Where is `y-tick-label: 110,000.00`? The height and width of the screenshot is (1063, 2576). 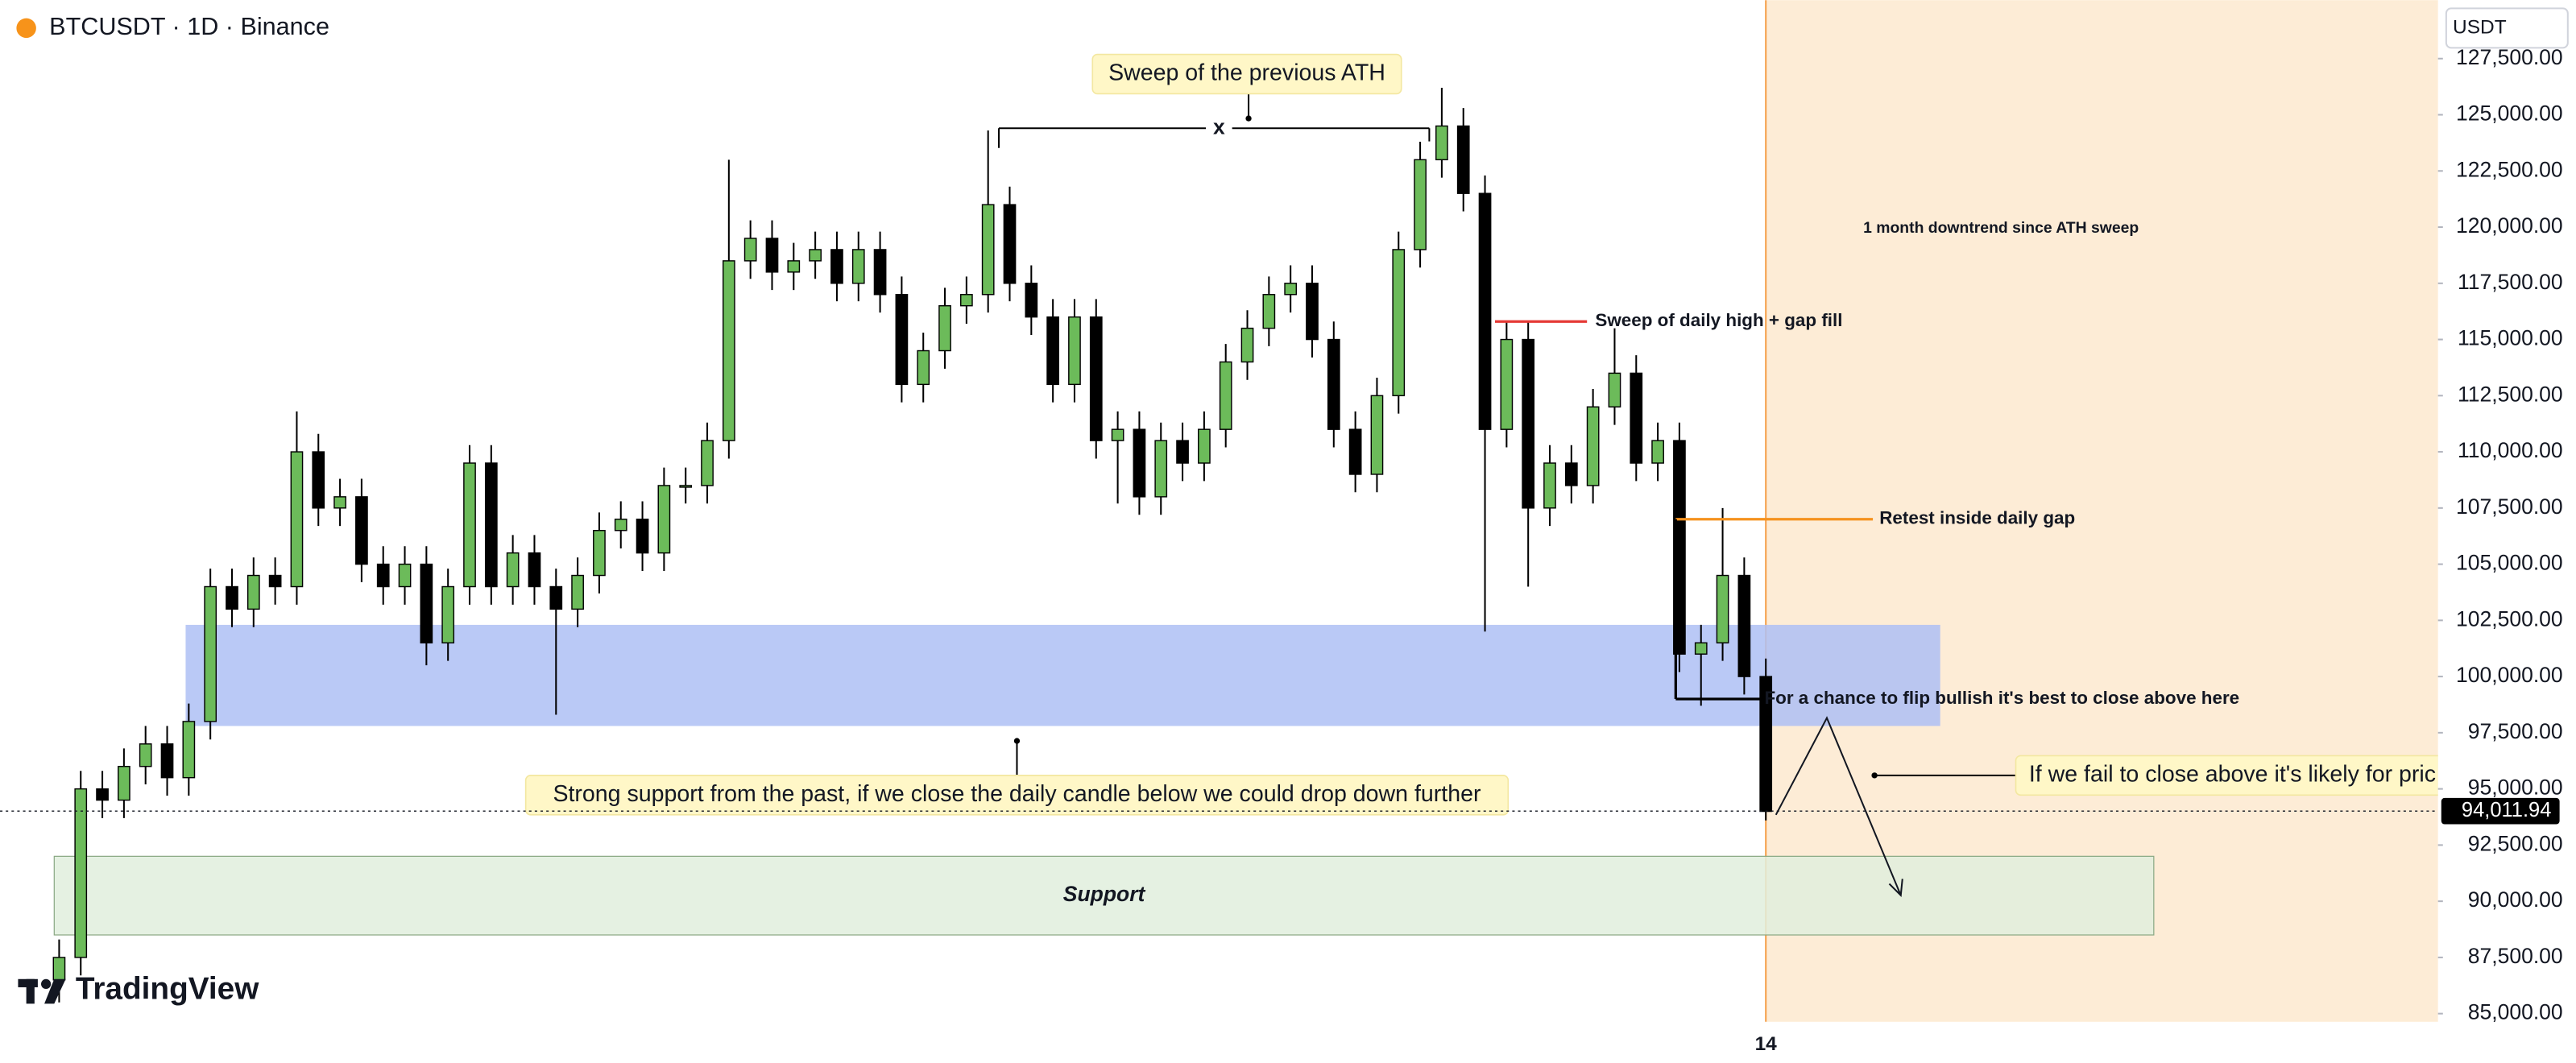
y-tick-label: 110,000.00 is located at coordinates (2510, 450).